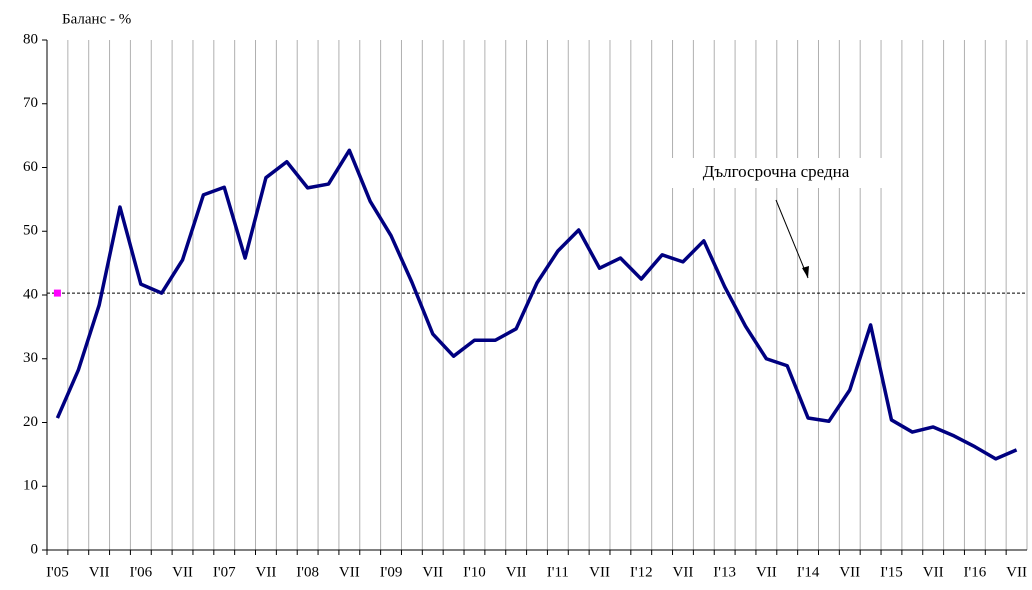 The width and height of the screenshot is (1032, 590). I want to click on x-tick-label: I'15, so click(891, 572).